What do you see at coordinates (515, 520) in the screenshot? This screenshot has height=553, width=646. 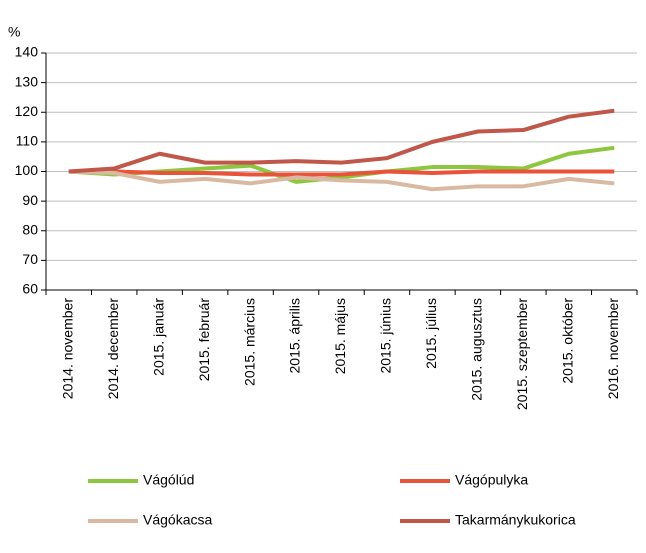 I see `legend-label: Takarmánykukorica` at bounding box center [515, 520].